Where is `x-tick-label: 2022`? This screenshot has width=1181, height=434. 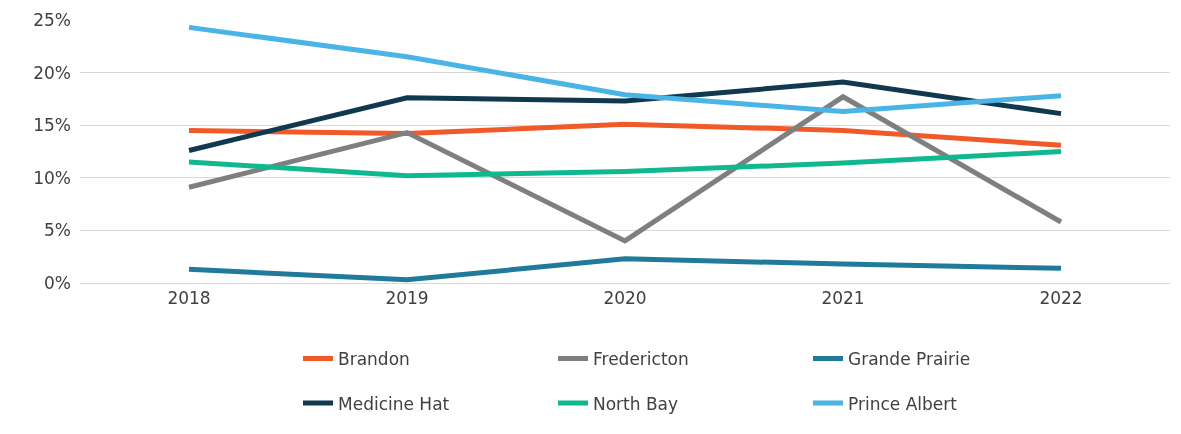 x-tick-label: 2022 is located at coordinates (1061, 298).